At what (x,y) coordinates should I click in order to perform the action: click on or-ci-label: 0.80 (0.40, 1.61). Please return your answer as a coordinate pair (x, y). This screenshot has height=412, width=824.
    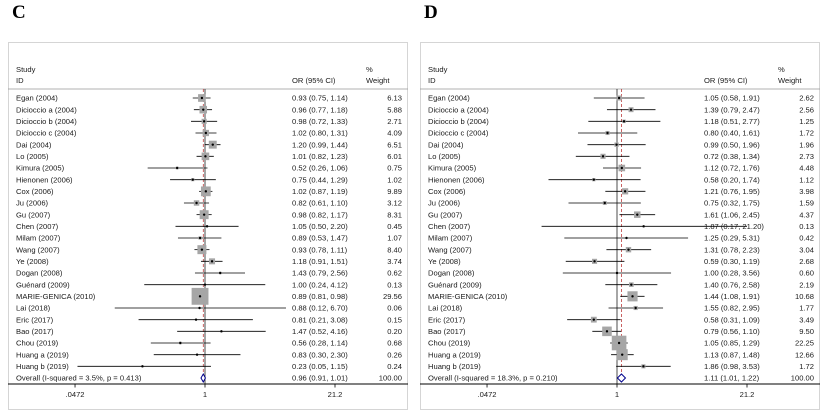
    Looking at the image, I should click on (732, 133).